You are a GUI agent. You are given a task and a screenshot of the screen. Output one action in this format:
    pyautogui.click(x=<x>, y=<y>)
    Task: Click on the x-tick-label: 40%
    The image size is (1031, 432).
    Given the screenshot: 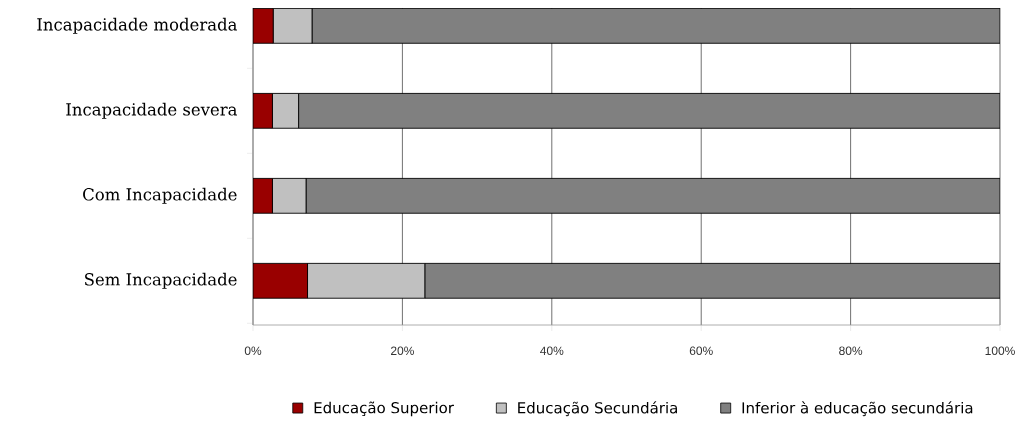 What is the action you would take?
    pyautogui.click(x=552, y=351)
    